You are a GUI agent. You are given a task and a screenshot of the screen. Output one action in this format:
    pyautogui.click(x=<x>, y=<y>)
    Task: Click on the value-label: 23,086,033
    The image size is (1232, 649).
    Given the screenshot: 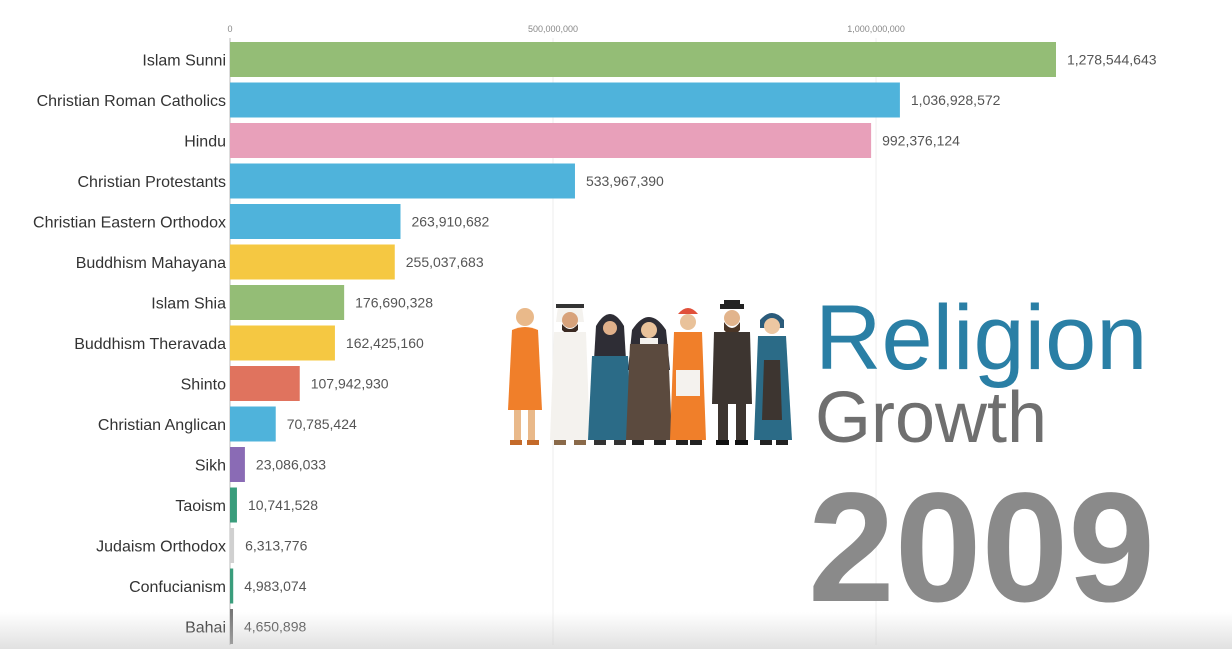 What is the action you would take?
    pyautogui.click(x=291, y=465)
    